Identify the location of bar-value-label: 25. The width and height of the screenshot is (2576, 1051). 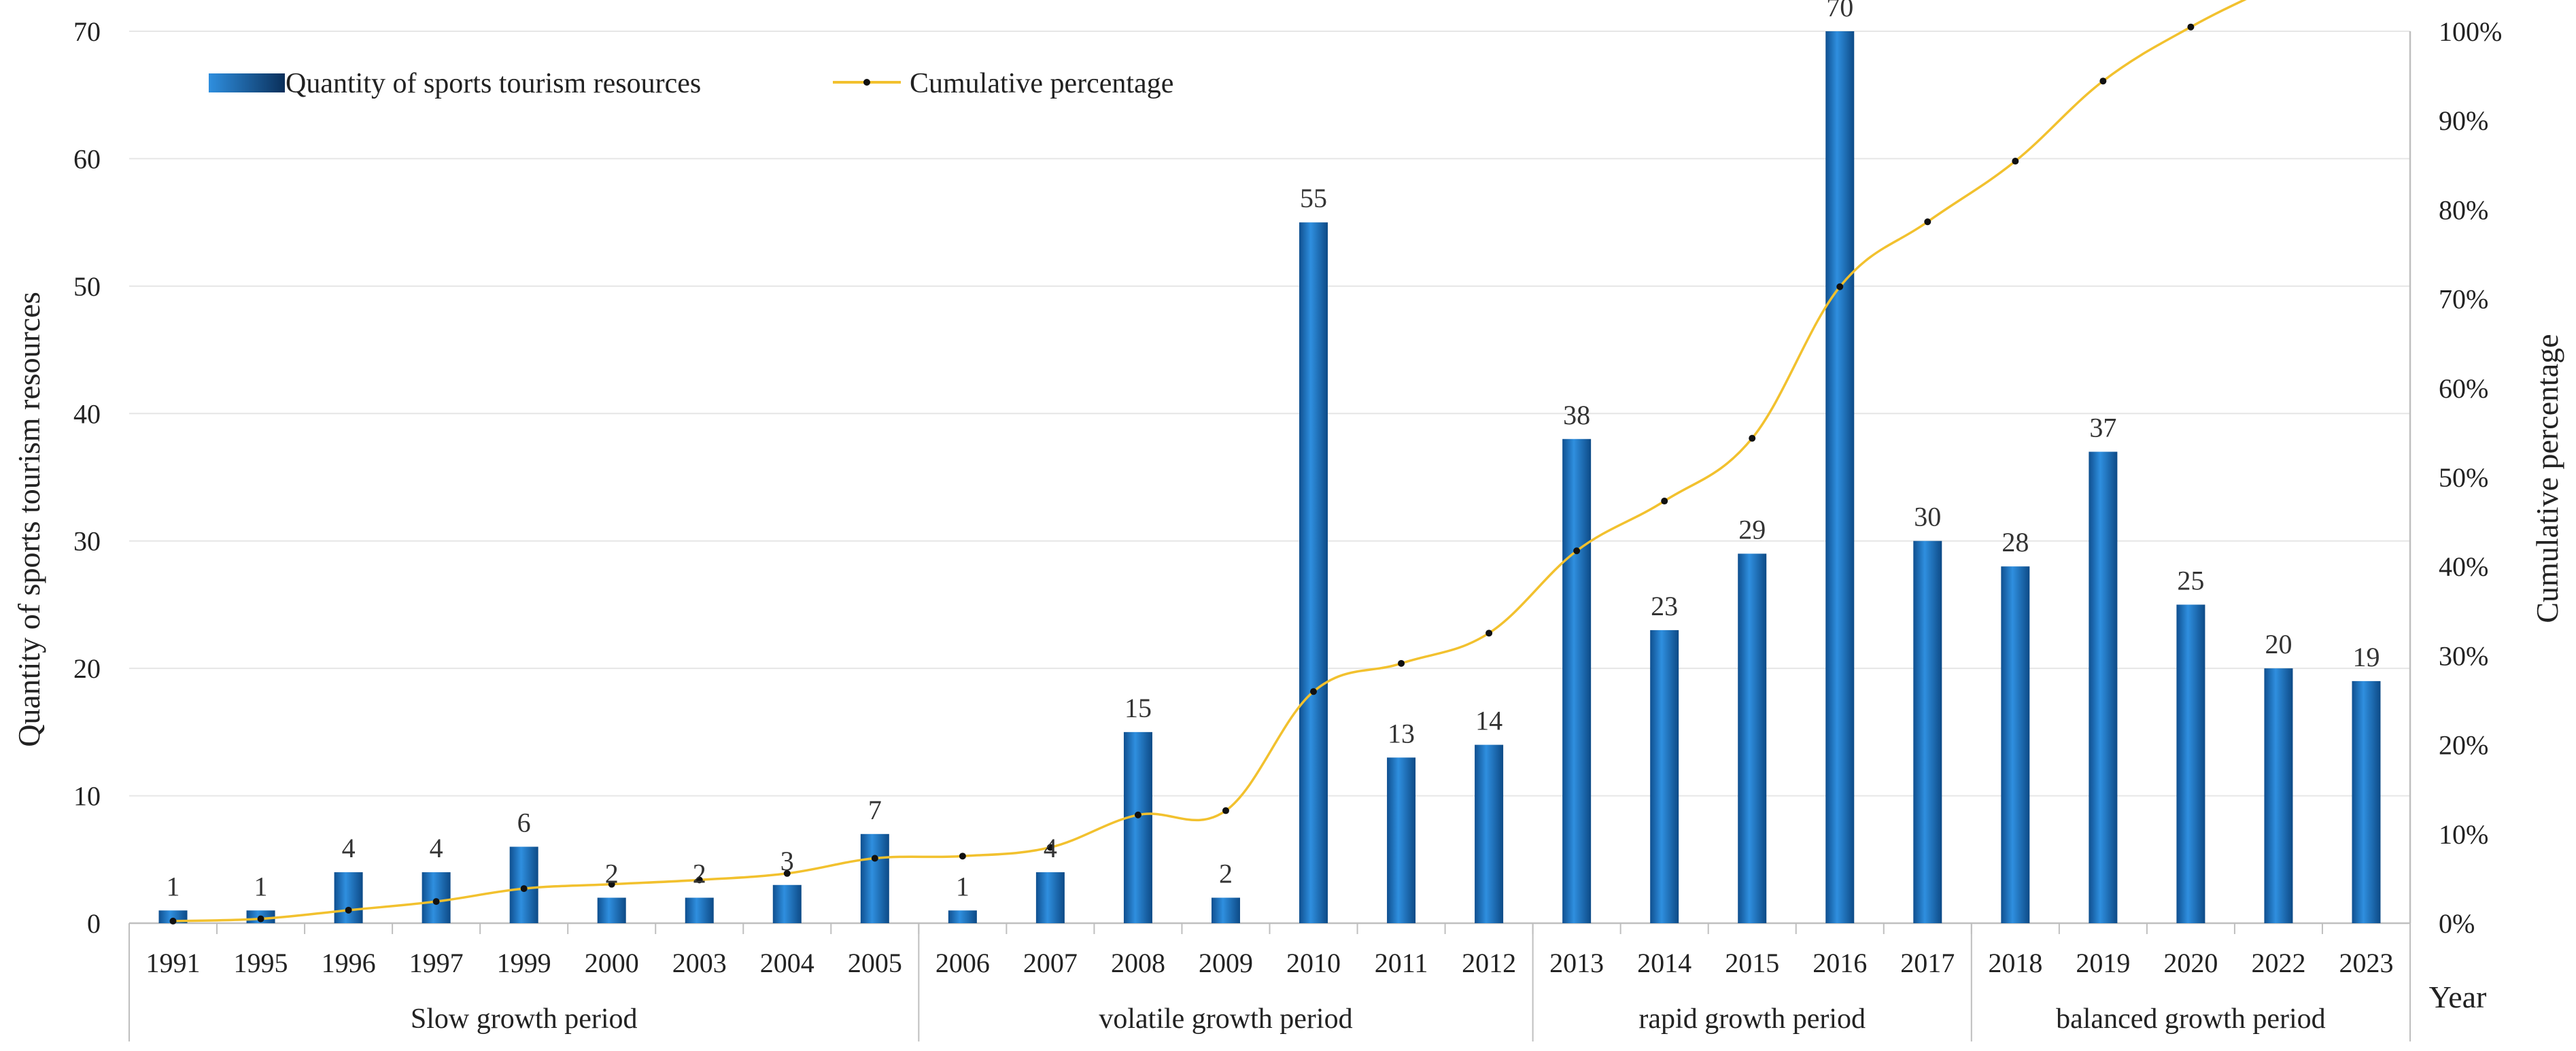
(2190, 580).